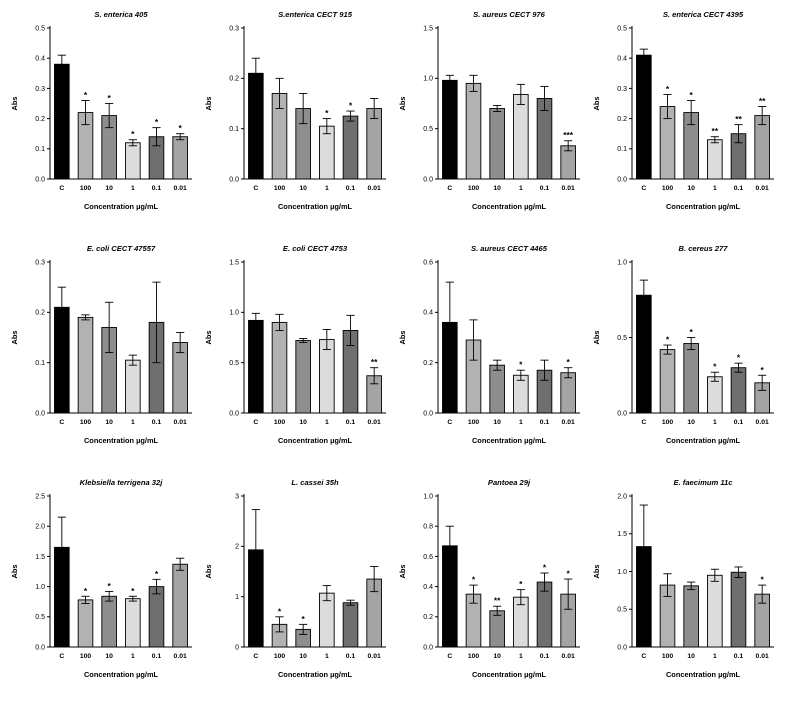  Describe the element at coordinates (428, 527) in the screenshot. I see `y-tick-label: 0.8` at that location.